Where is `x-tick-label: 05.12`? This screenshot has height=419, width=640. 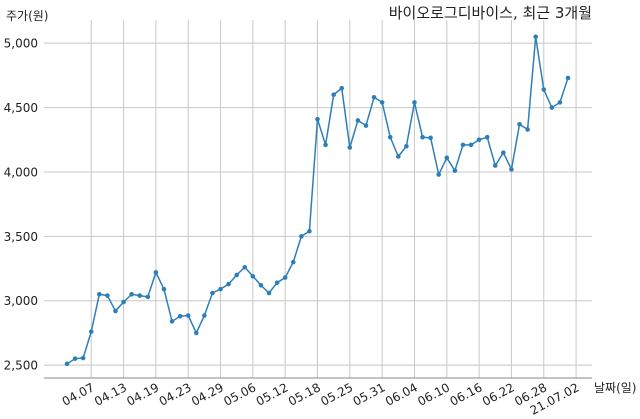
x-tick-label: 05.12 is located at coordinates (272, 394).